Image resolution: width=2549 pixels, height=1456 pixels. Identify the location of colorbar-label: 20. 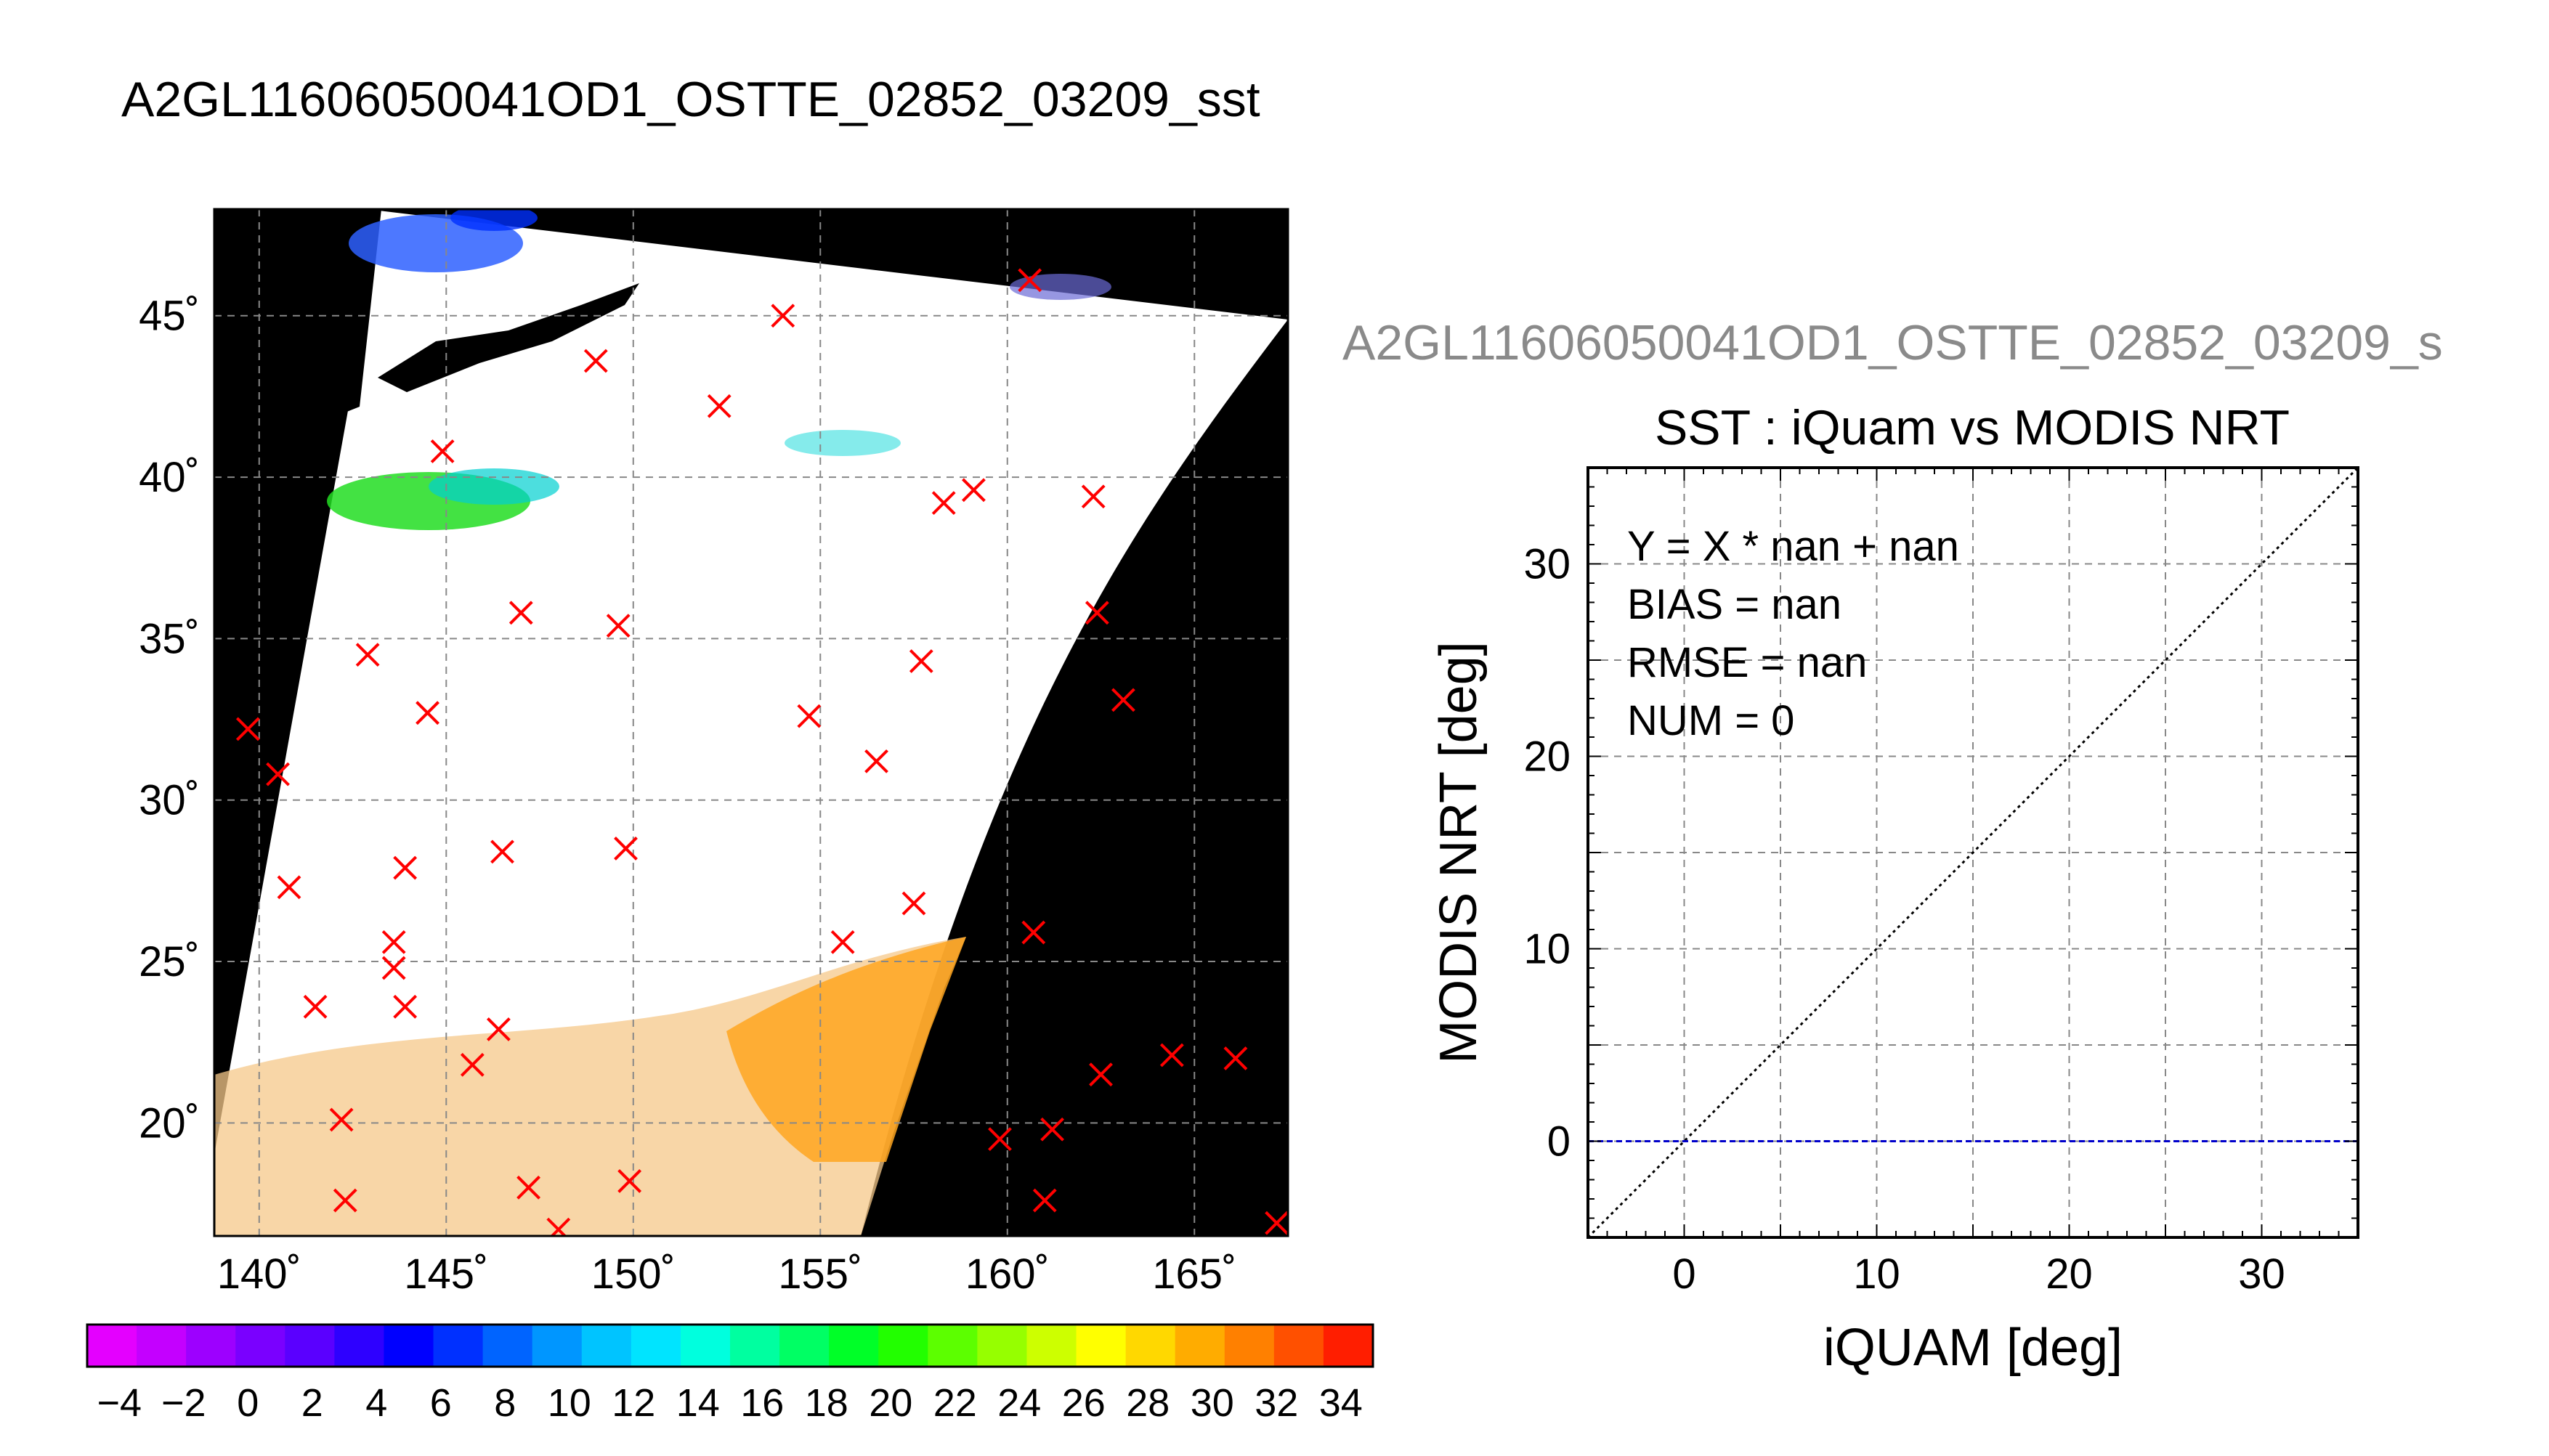
(891, 1403).